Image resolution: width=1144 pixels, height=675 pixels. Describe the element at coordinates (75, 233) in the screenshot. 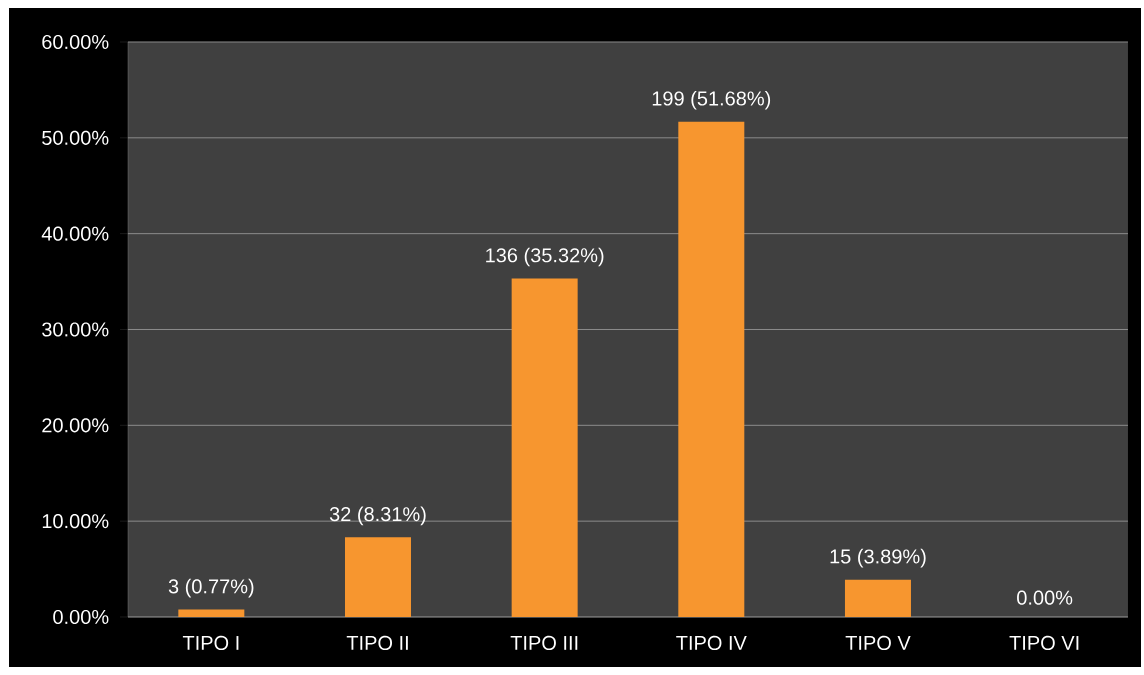

I see `y-tick-label: 40.00%` at that location.